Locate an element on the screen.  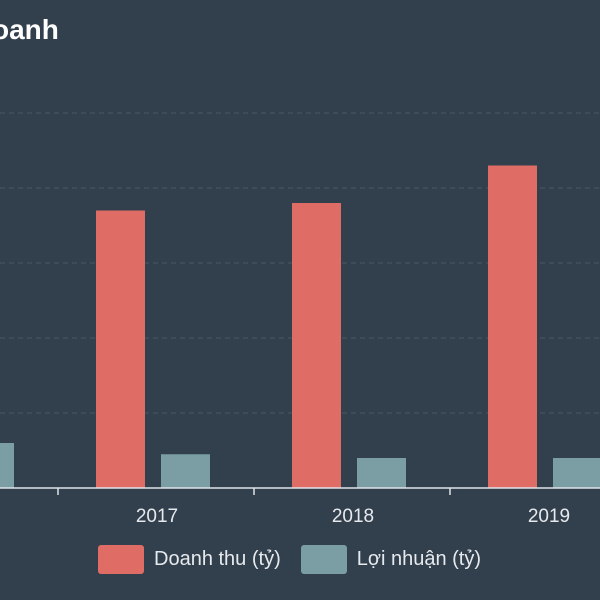
x-tick-label: 2019 is located at coordinates (549, 516).